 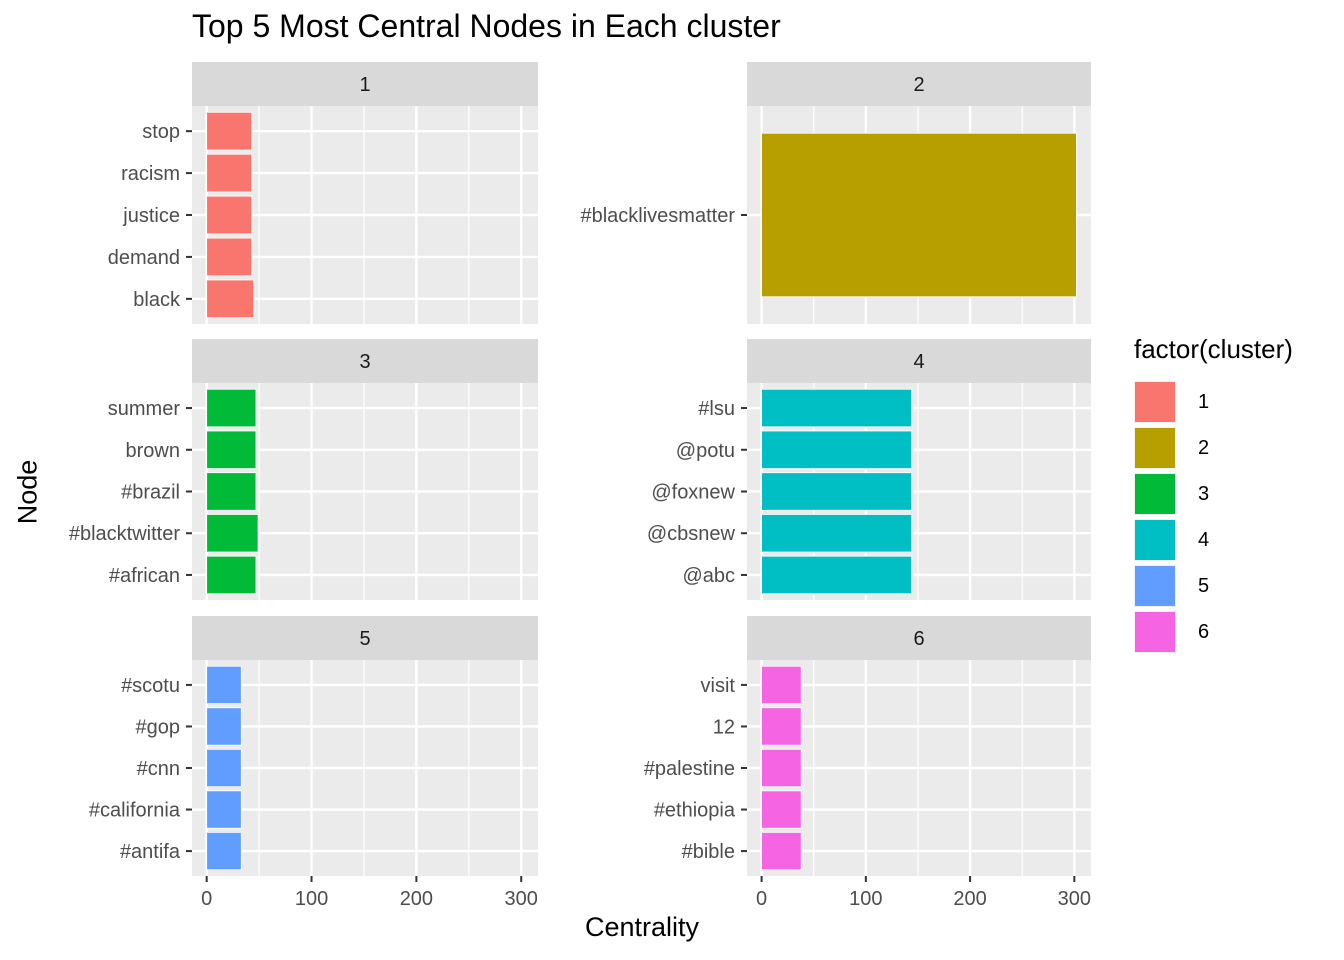 I want to click on y-tick-label: #ethiopia, so click(x=695, y=811).